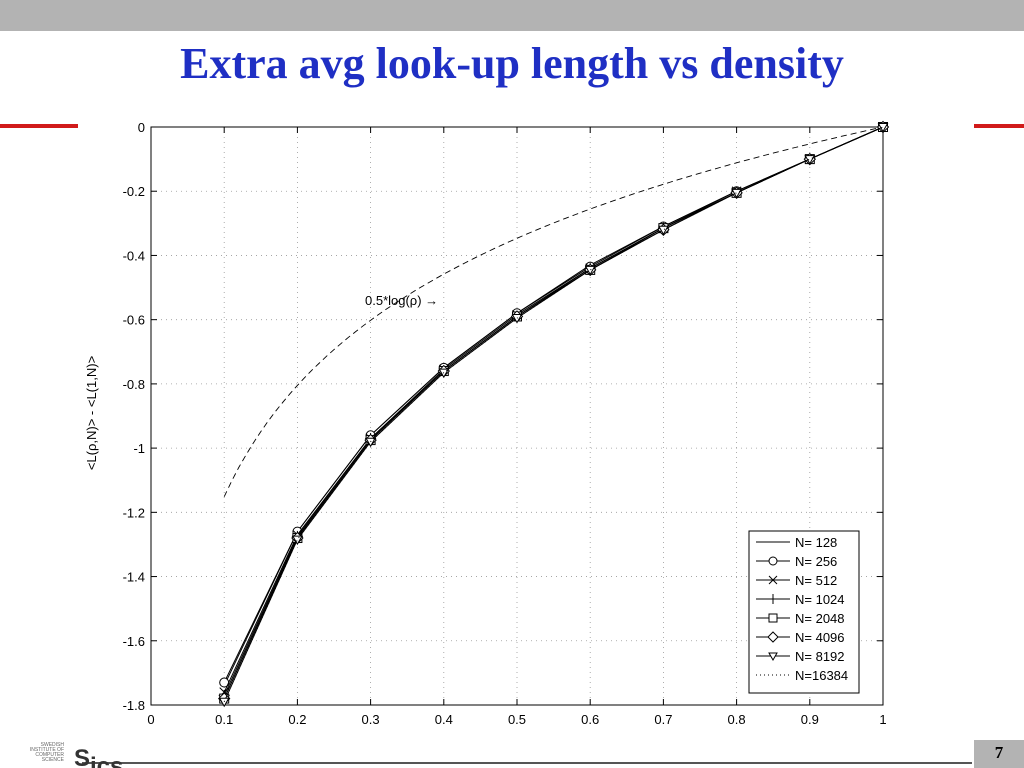  I want to click on legend-label: N= 8192, so click(820, 656).